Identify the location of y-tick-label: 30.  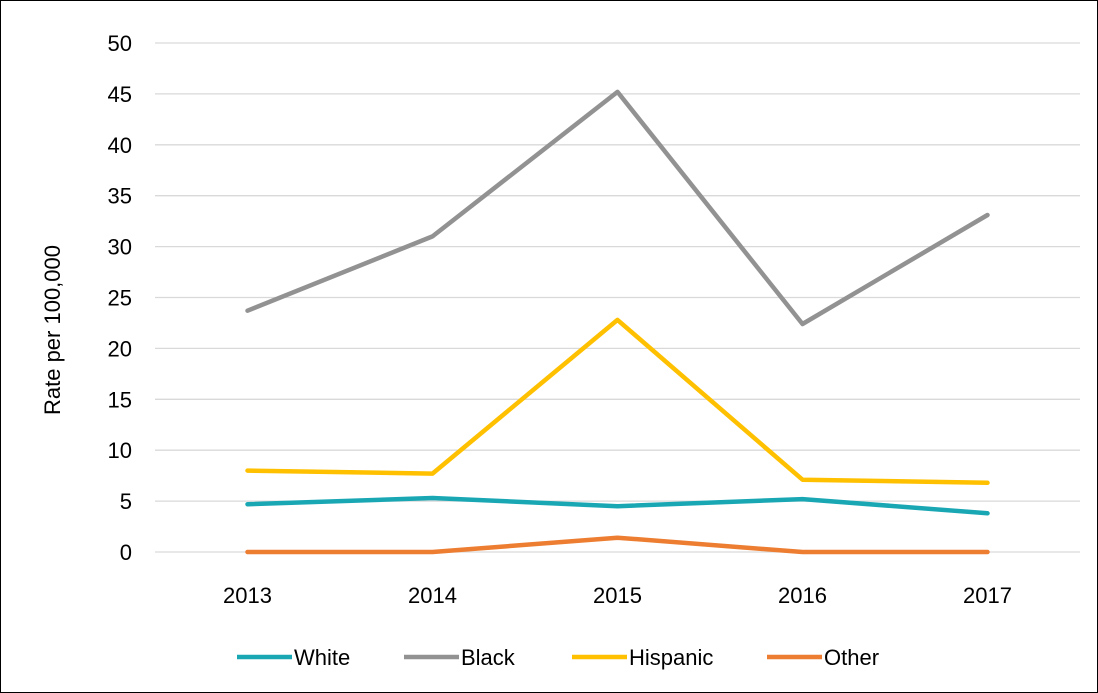
(120, 247).